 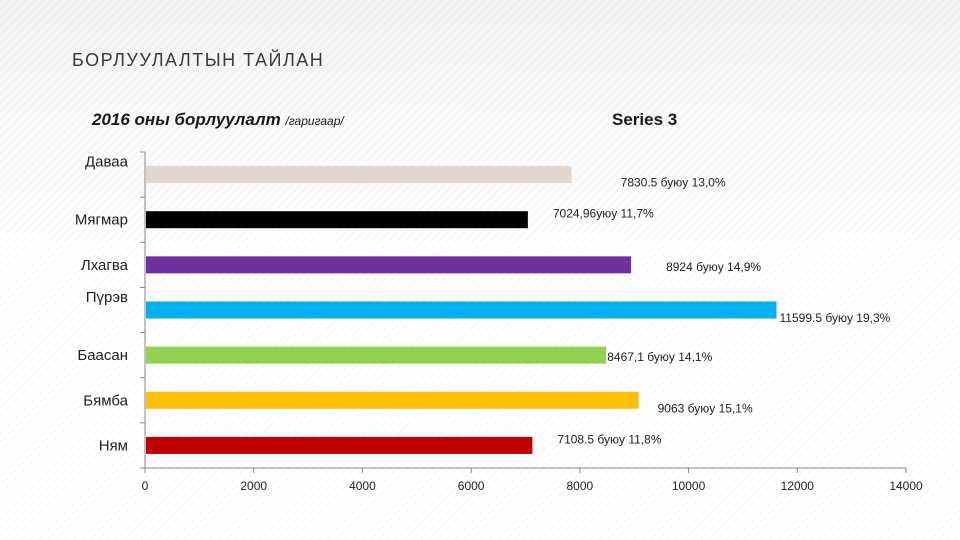 What do you see at coordinates (580, 486) in the screenshot?
I see `x-tick-label: 8000` at bounding box center [580, 486].